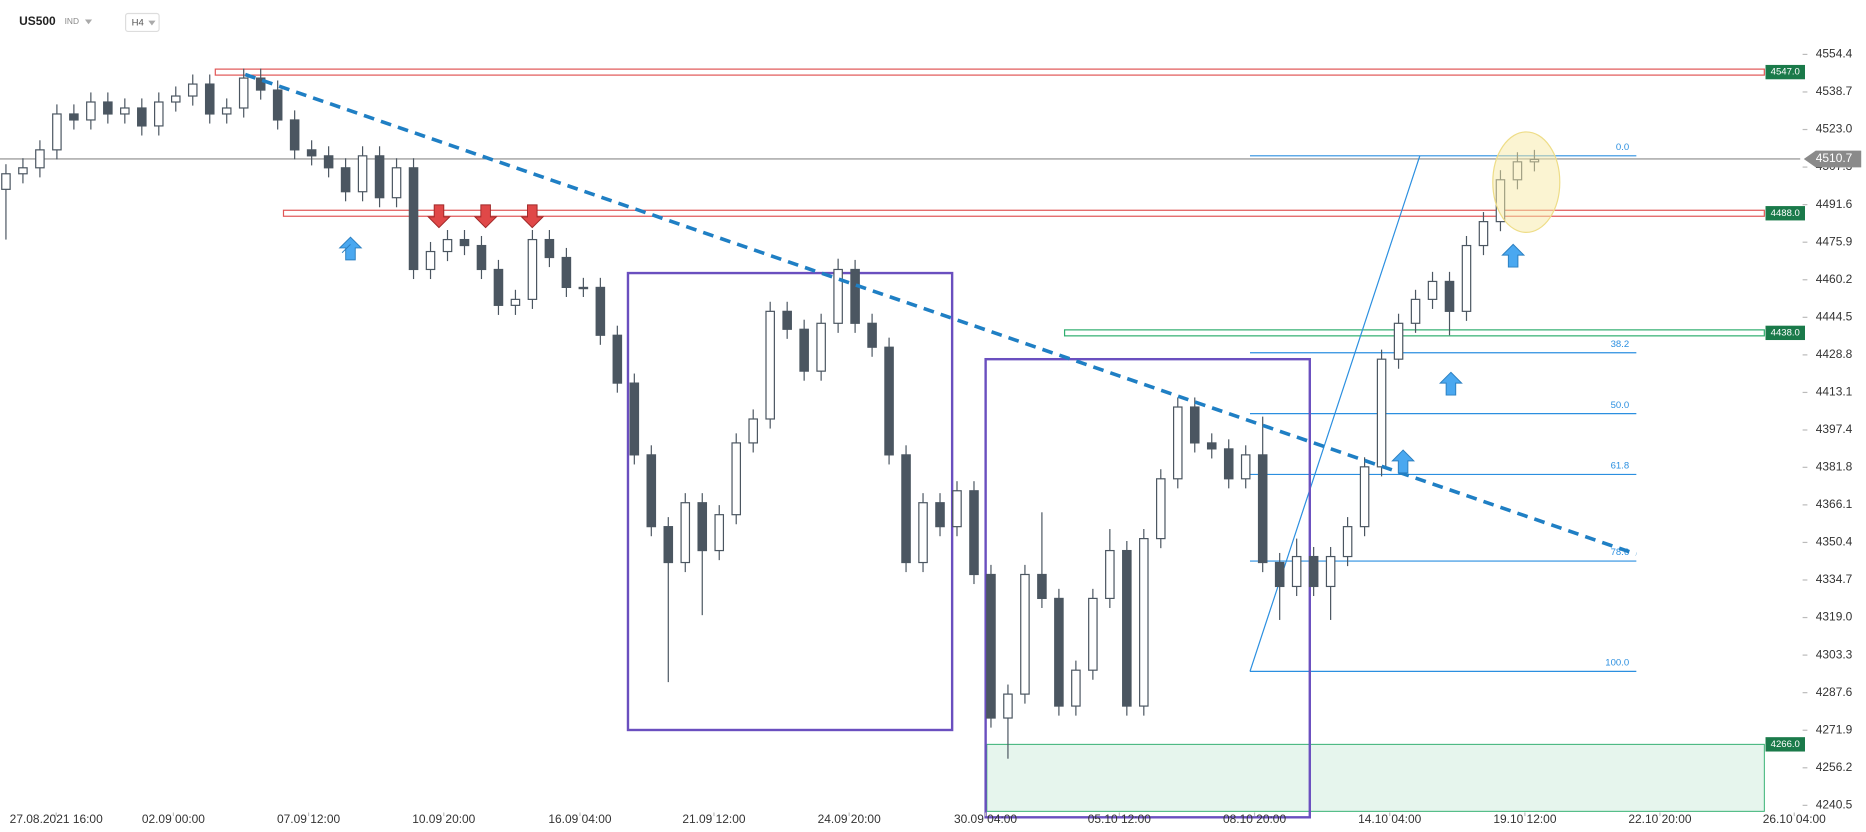  What do you see at coordinates (1834, 692) in the screenshot?
I see `y-tick-label: 4287.6` at bounding box center [1834, 692].